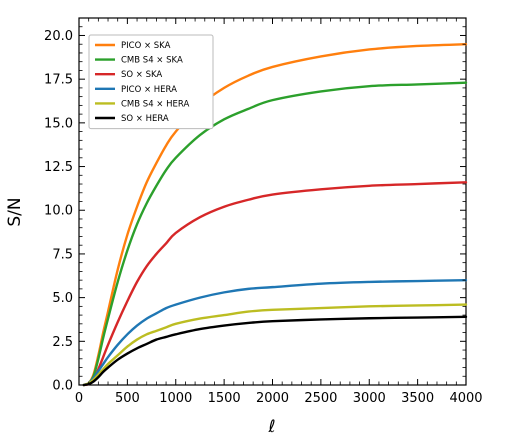 The image size is (506, 448). Describe the element at coordinates (175, 398) in the screenshot. I see `x-tick-label: 1000` at that location.